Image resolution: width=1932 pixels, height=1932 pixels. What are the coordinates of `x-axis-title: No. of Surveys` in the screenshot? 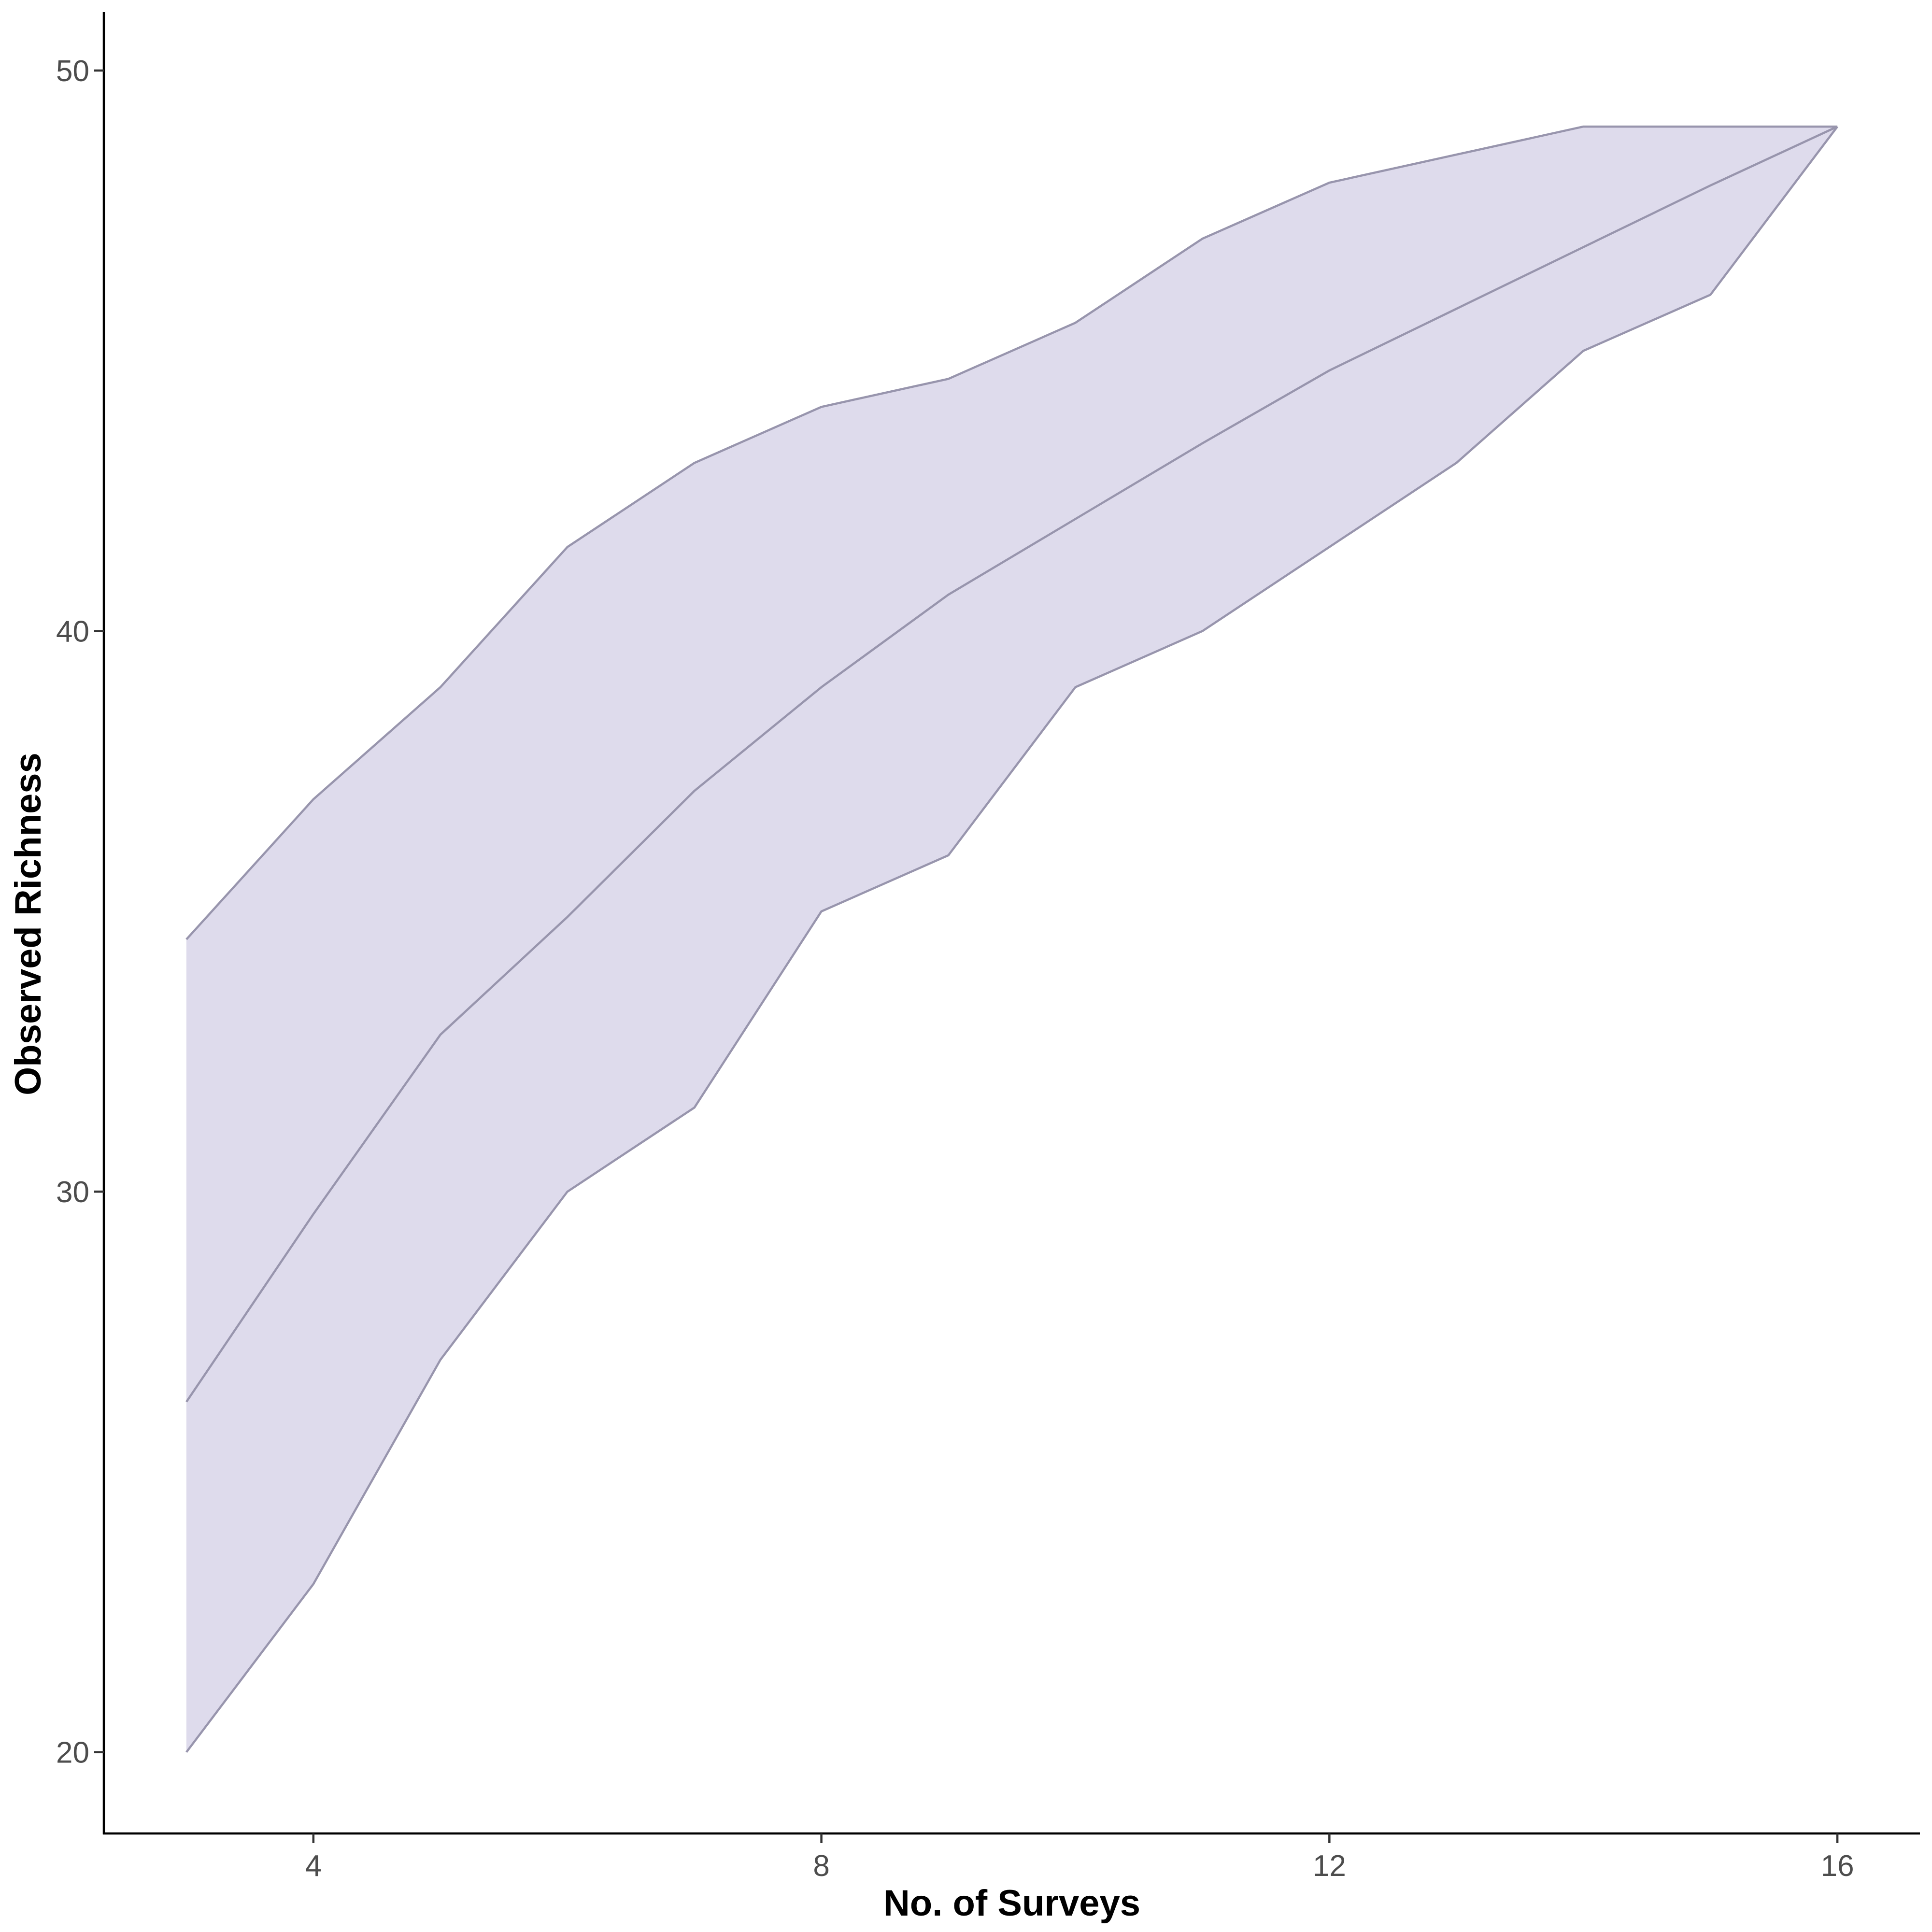 It's located at (1011, 1903).